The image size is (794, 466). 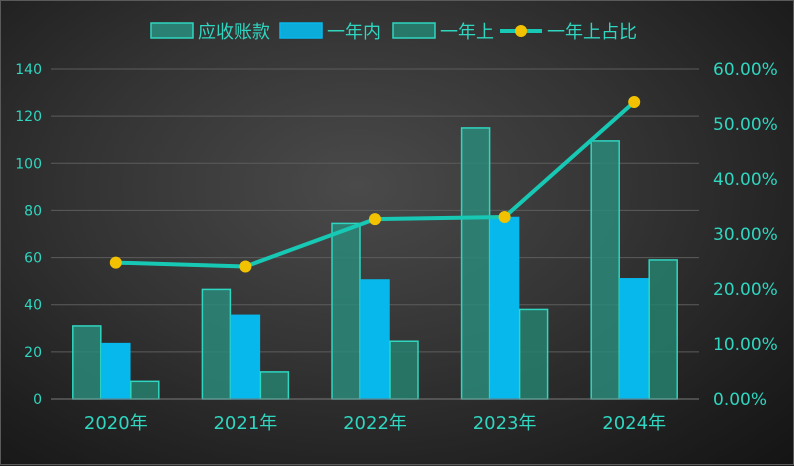 I want to click on y-right-tick-label: 60.00%, so click(x=745, y=70).